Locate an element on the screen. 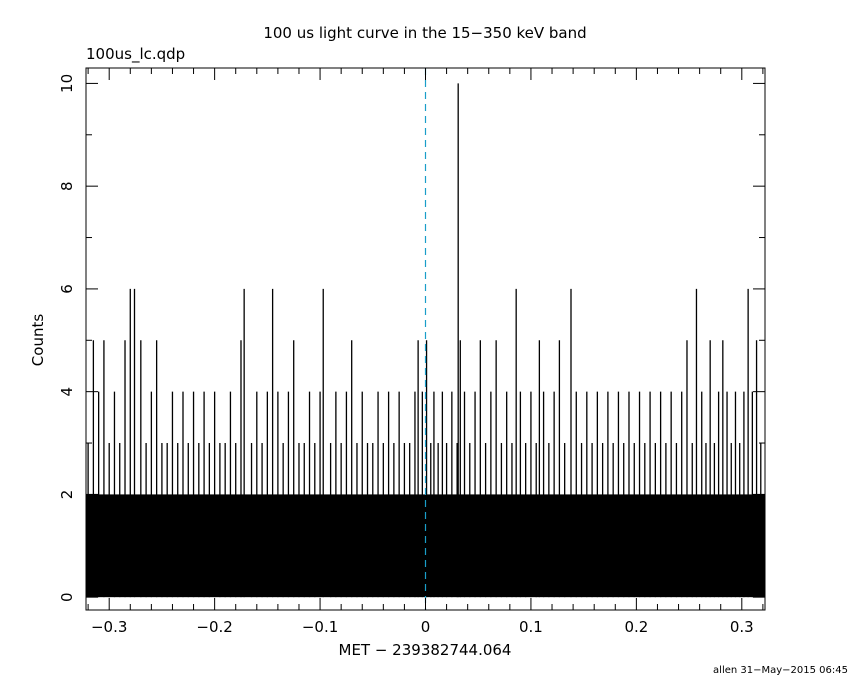 This screenshot has width=850, height=680. y-tick-label: 8 is located at coordinates (67, 186).